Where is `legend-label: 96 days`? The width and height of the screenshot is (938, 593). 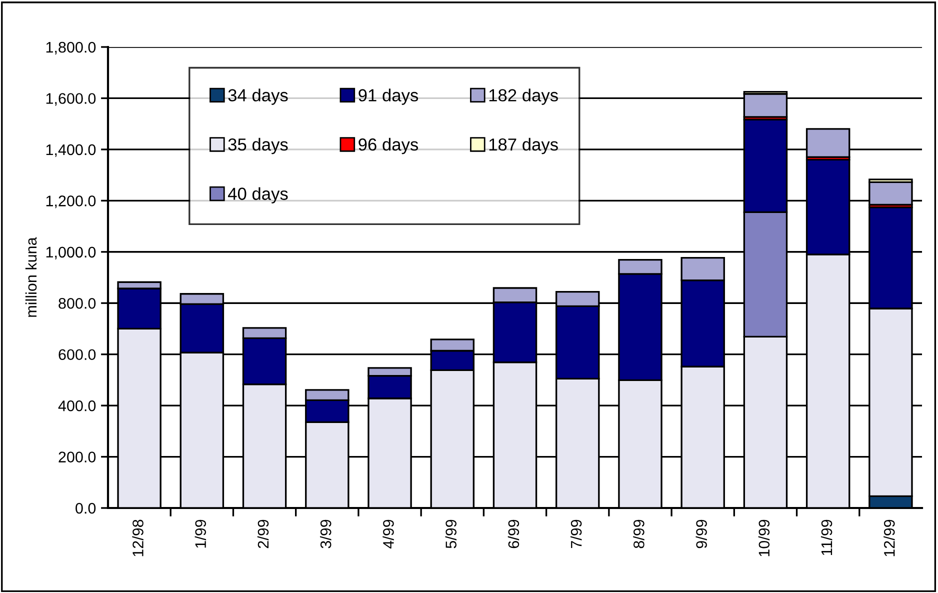
legend-label: 96 days is located at coordinates (388, 146).